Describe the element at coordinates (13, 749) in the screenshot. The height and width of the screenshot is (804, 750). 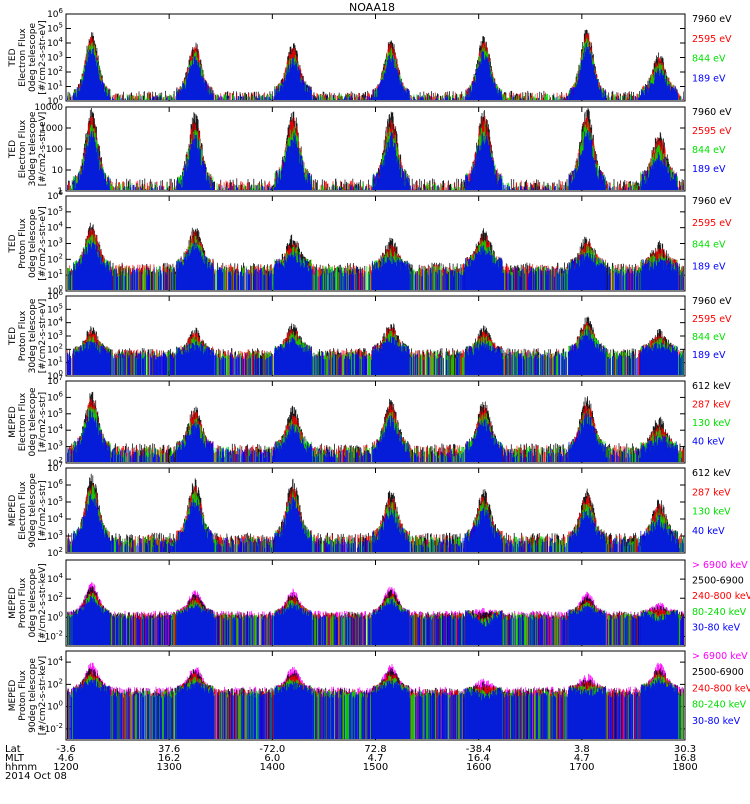
I see `x-row-label: Lat` at that location.